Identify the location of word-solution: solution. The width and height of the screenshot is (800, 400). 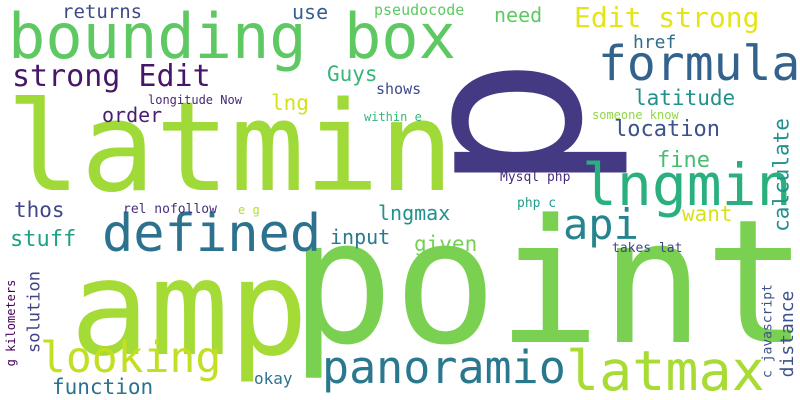
(34, 312).